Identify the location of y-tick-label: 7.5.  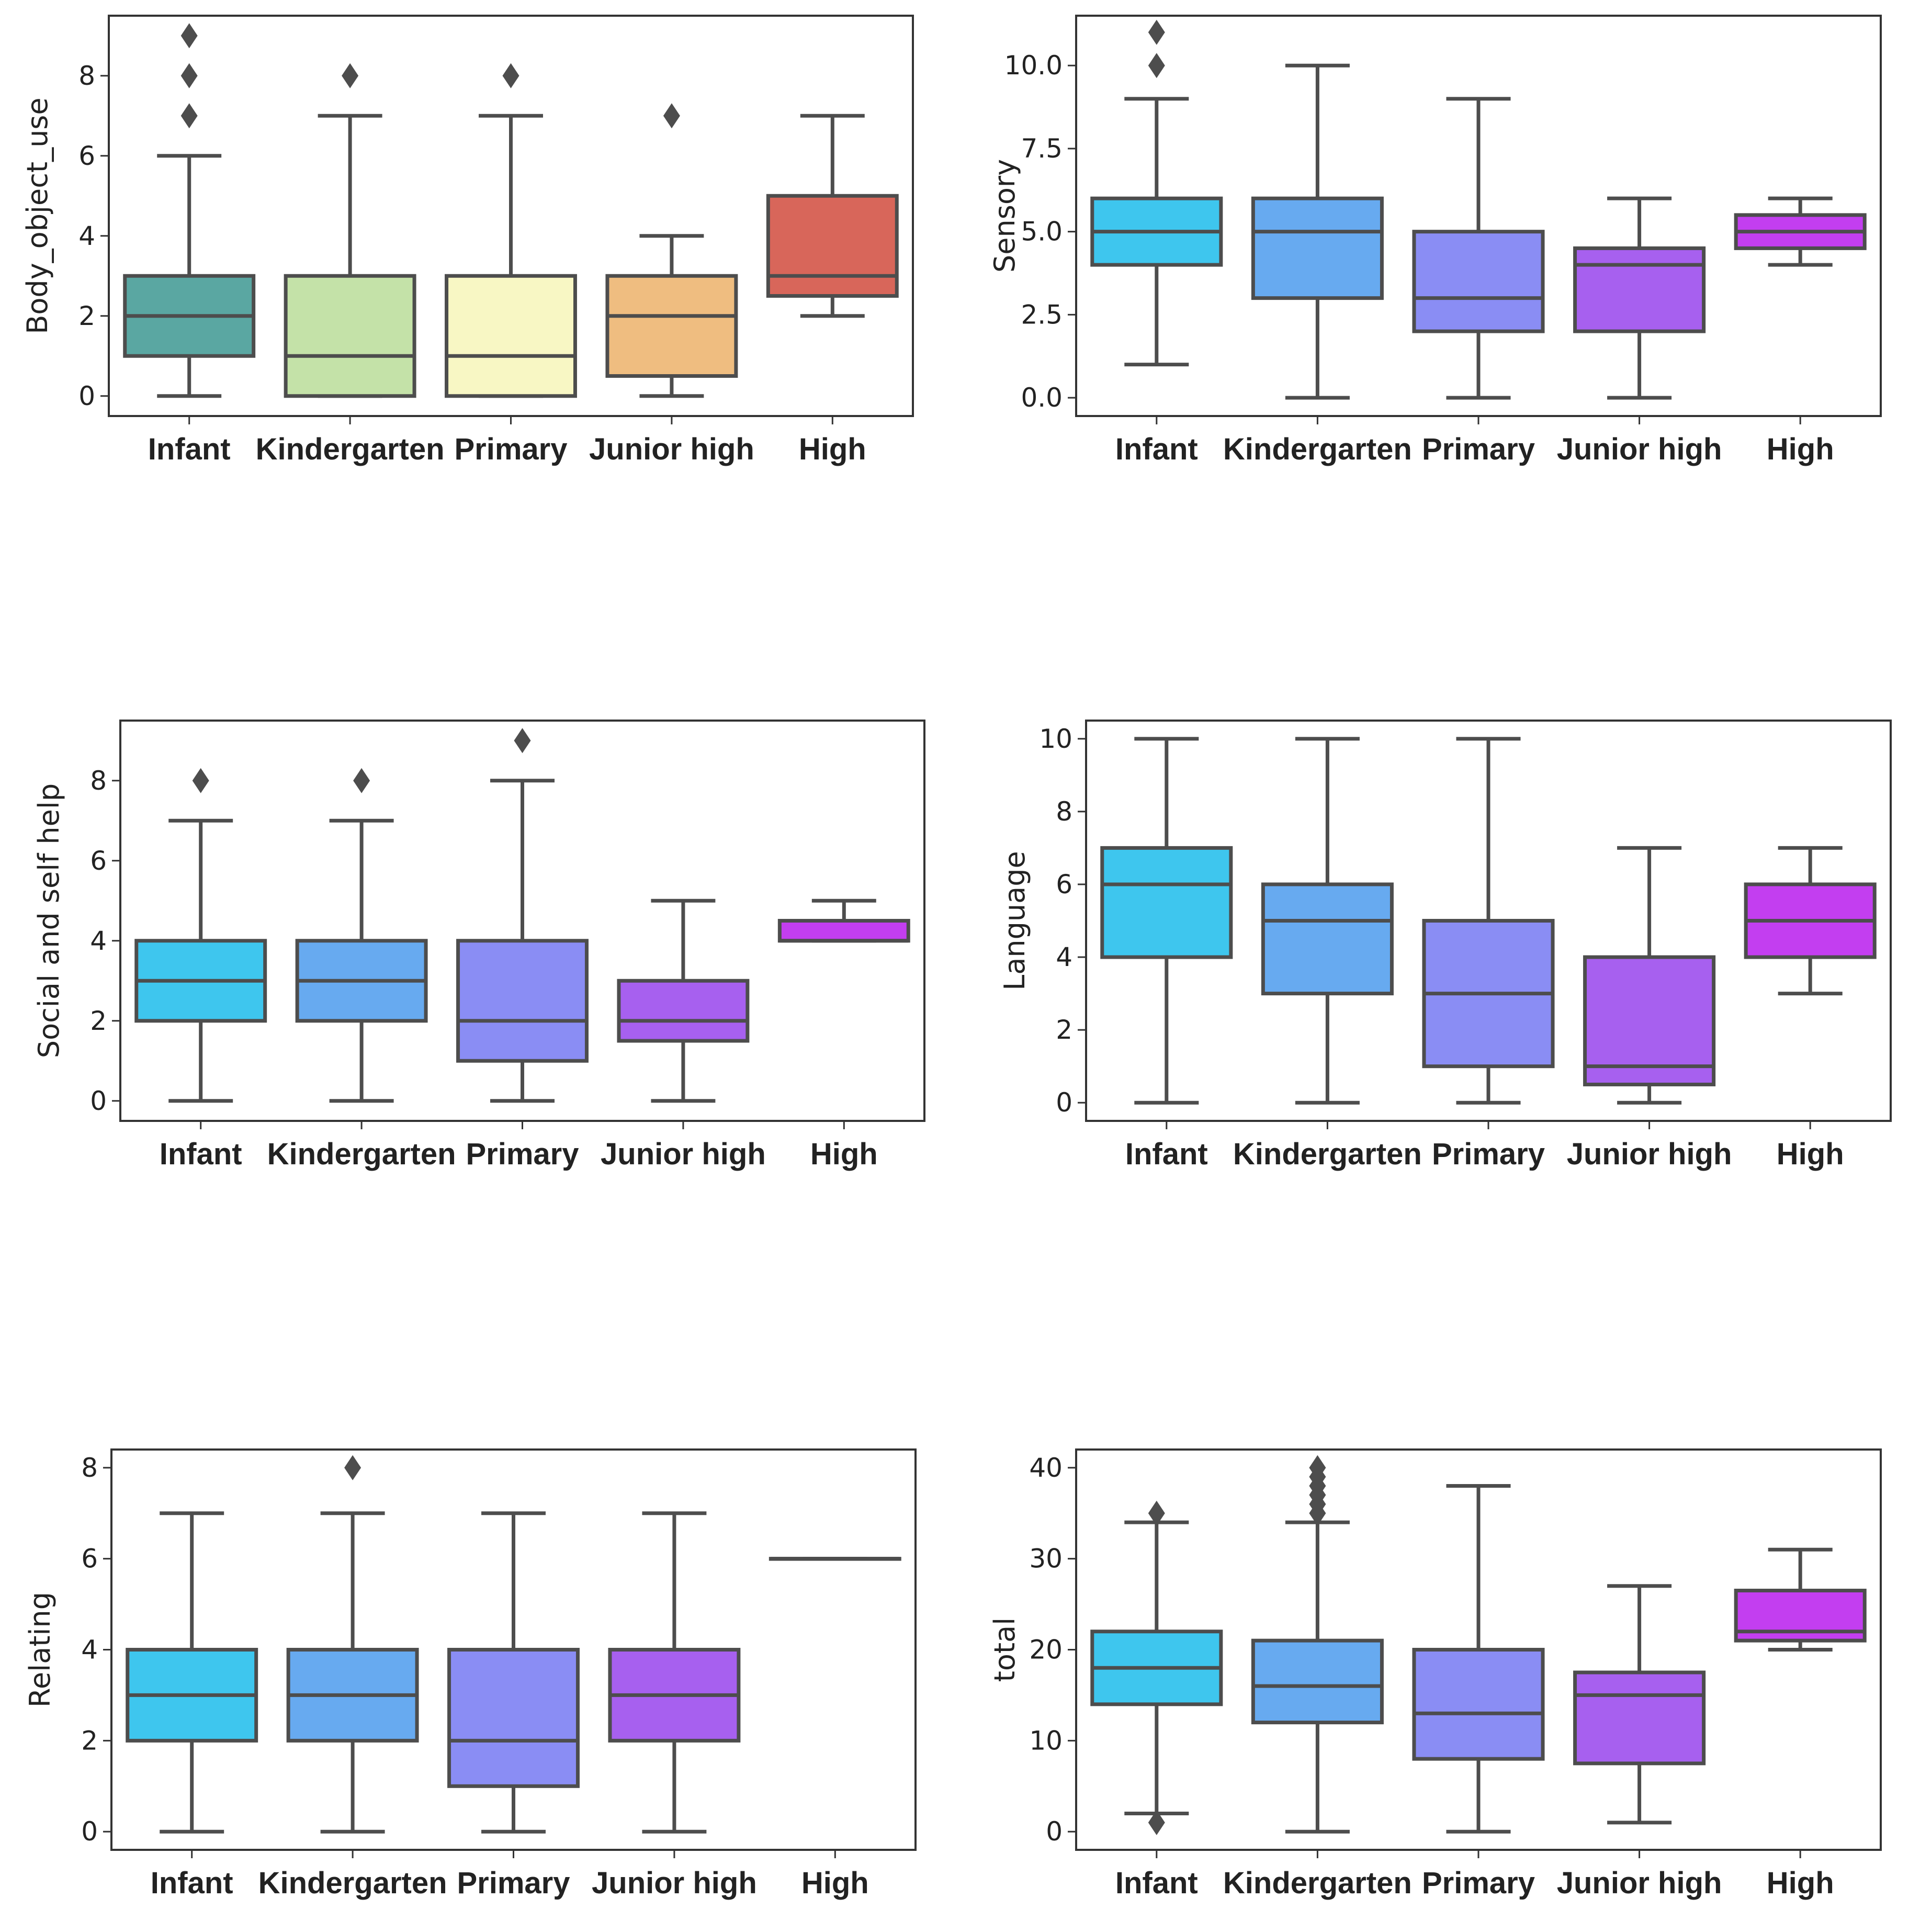
(1042, 148).